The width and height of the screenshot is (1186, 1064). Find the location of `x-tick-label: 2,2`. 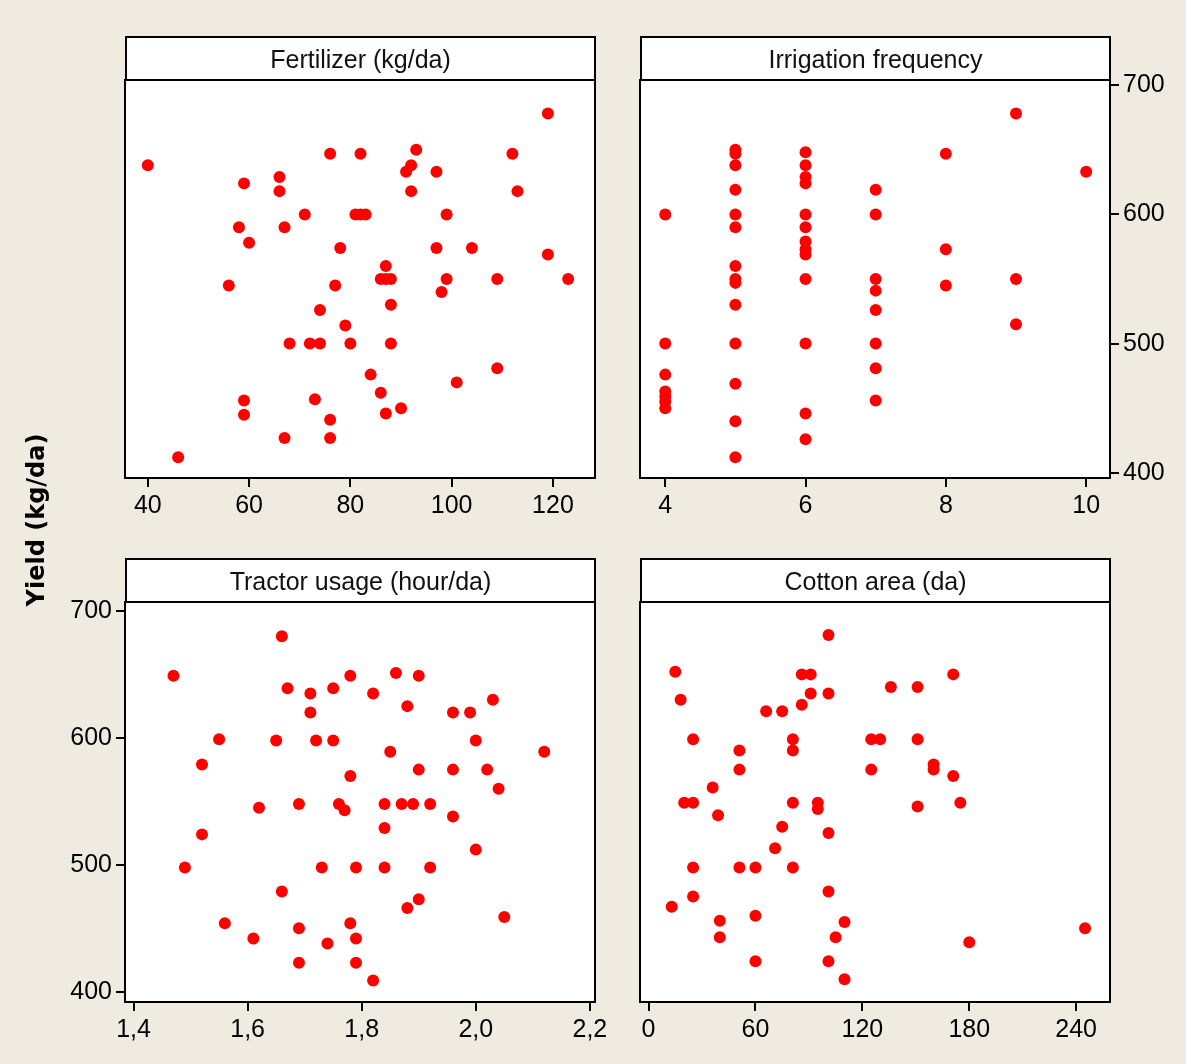

x-tick-label: 2,2 is located at coordinates (590, 1027).